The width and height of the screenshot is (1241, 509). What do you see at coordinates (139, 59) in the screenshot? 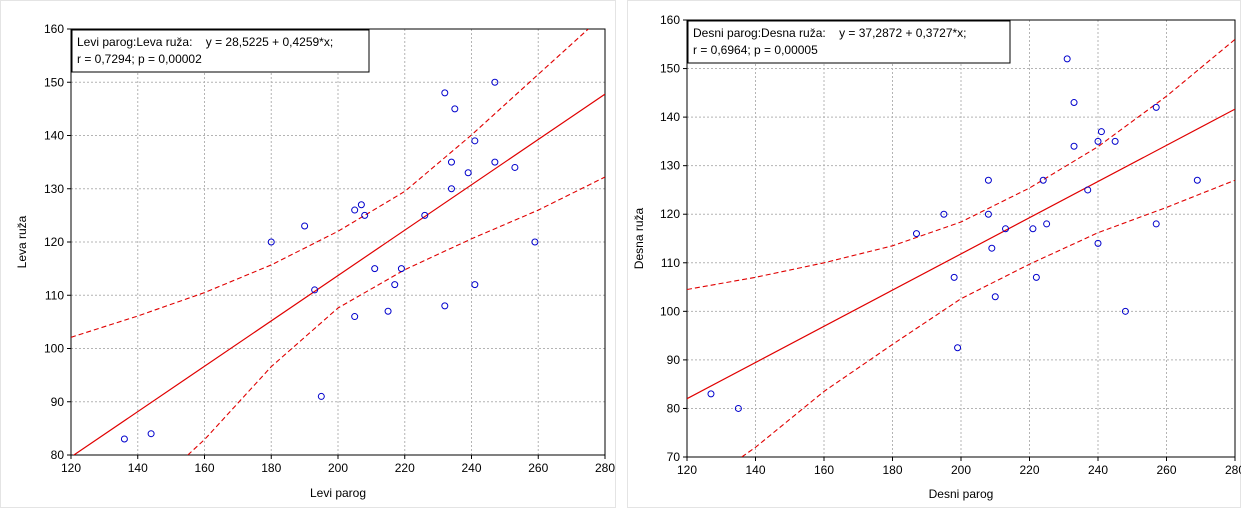
I see `regression-annotation-line: r = 0,7294; p = 0,00002` at bounding box center [139, 59].